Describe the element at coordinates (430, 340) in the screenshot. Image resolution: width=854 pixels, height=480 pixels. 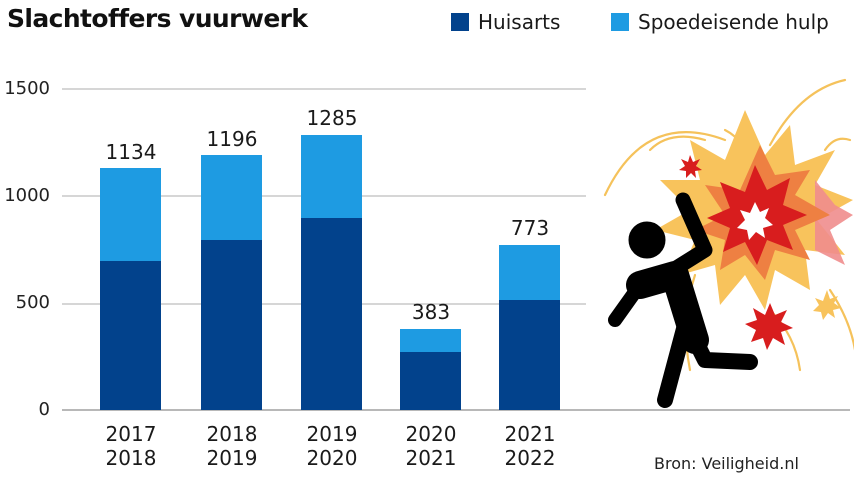
I see `bar-spoedeisende-hulp-2020-2021` at that location.